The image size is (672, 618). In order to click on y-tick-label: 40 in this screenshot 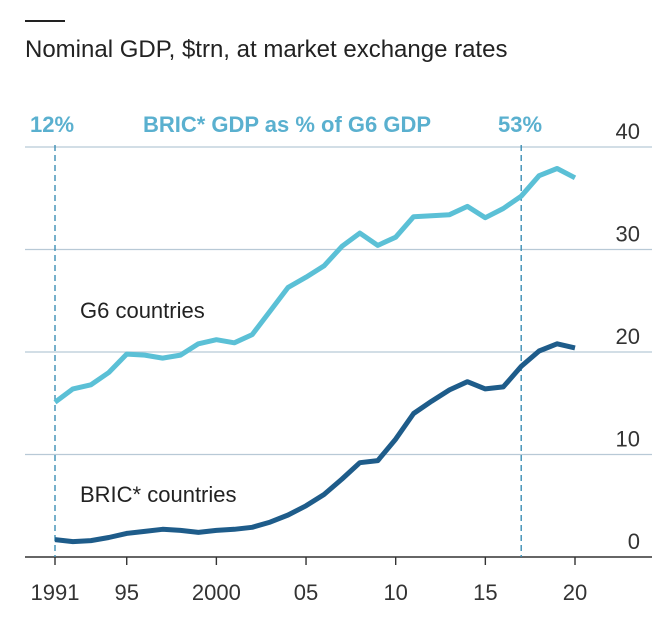, I will do `click(628, 131)`.